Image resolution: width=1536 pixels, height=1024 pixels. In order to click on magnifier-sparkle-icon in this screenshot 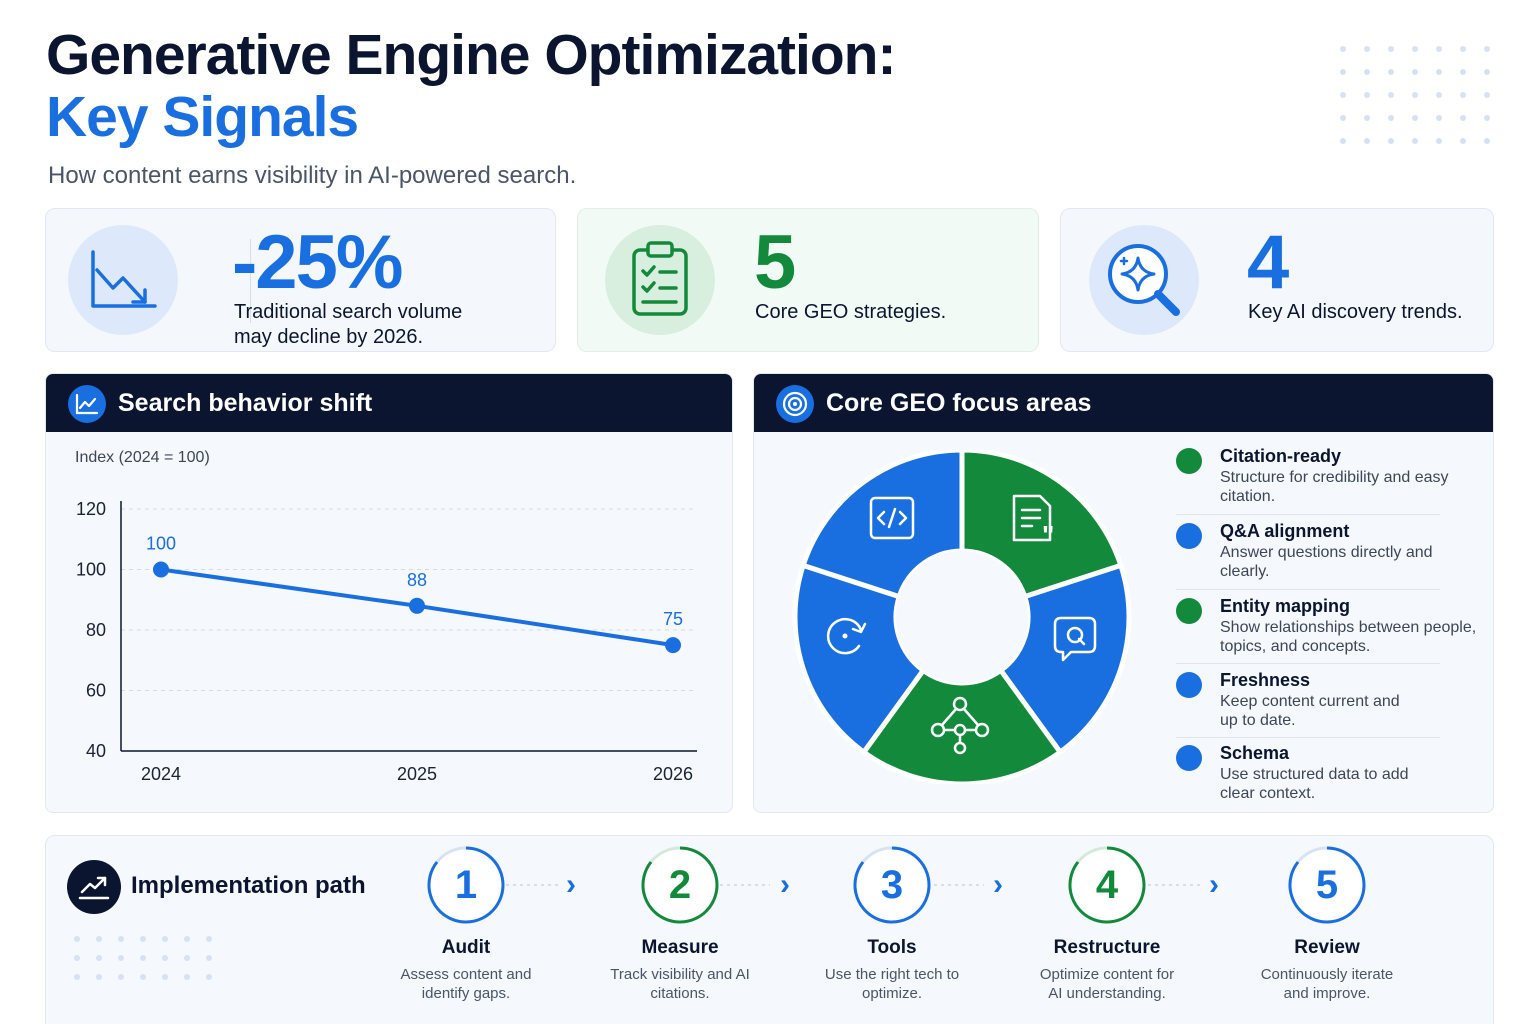, I will do `click(1144, 280)`.